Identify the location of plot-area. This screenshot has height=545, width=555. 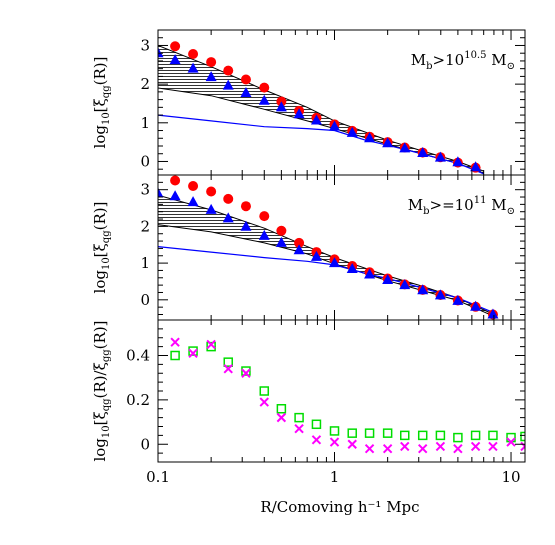
(321, 108).